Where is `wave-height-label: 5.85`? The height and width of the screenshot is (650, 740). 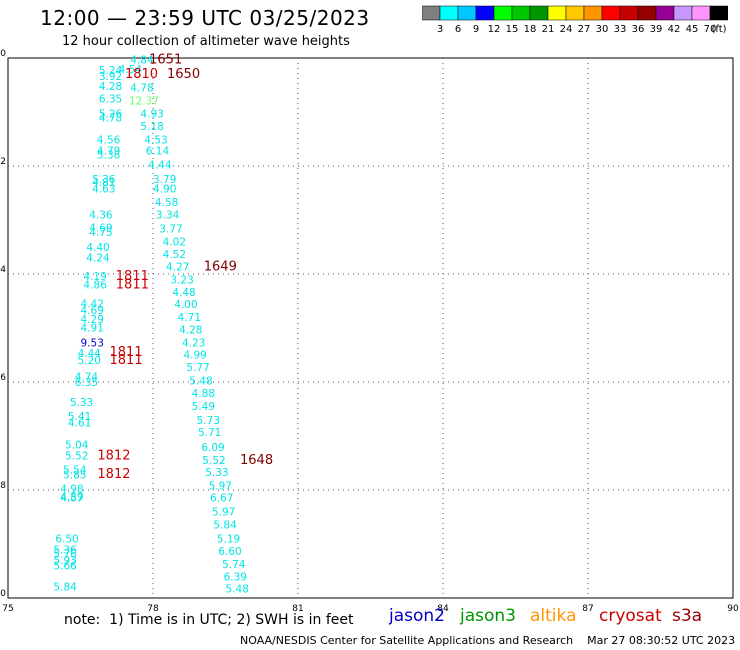 wave-height-label: 5.85 is located at coordinates (74, 475).